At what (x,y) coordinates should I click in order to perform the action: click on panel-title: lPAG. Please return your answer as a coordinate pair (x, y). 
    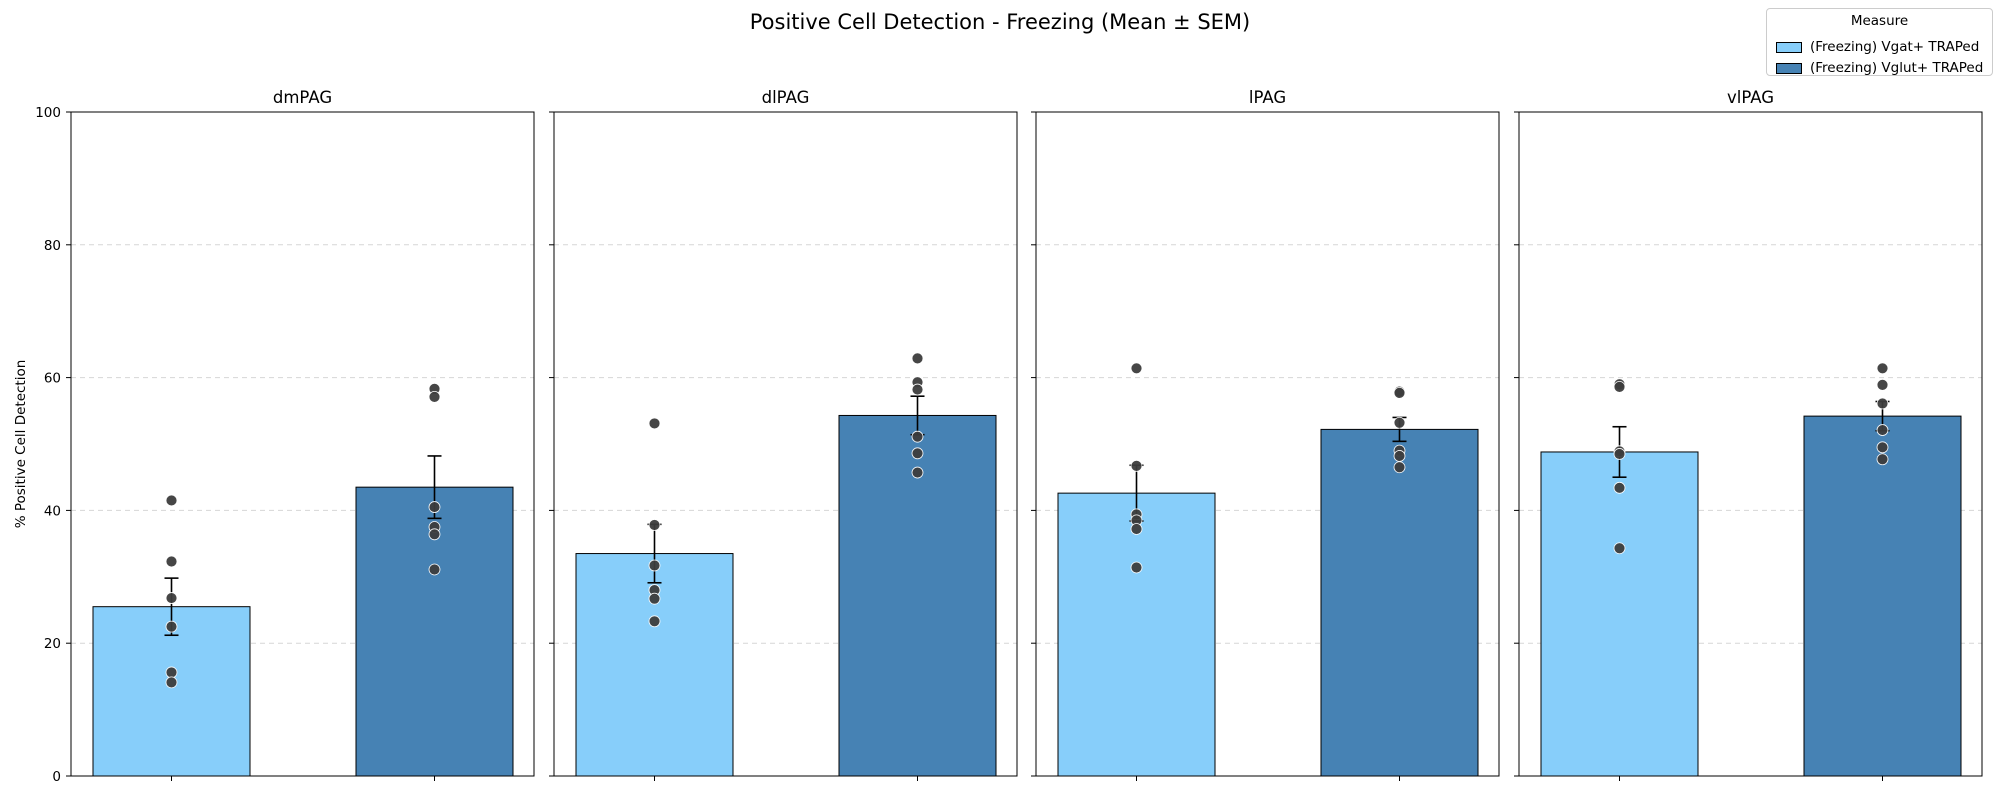
    Looking at the image, I should click on (1267, 97).